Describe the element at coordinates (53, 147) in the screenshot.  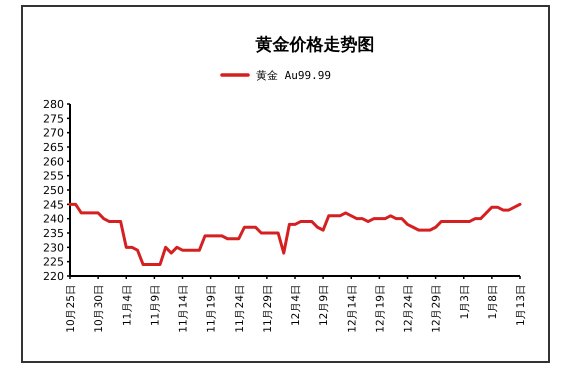
I see `y-tick-label: 265` at that location.